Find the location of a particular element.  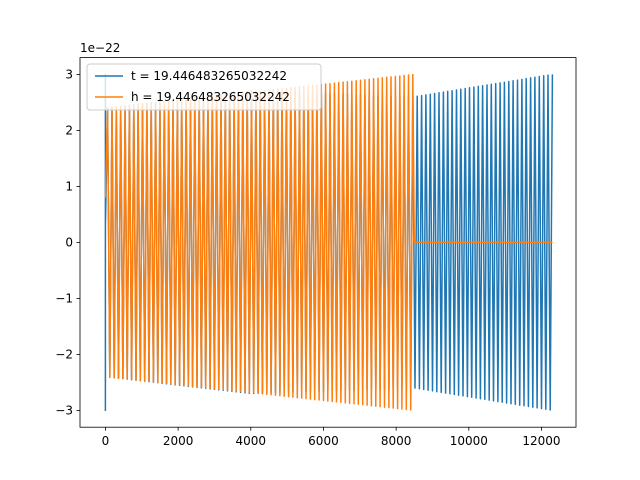

y-tick-label: −2 is located at coordinates (64, 354).